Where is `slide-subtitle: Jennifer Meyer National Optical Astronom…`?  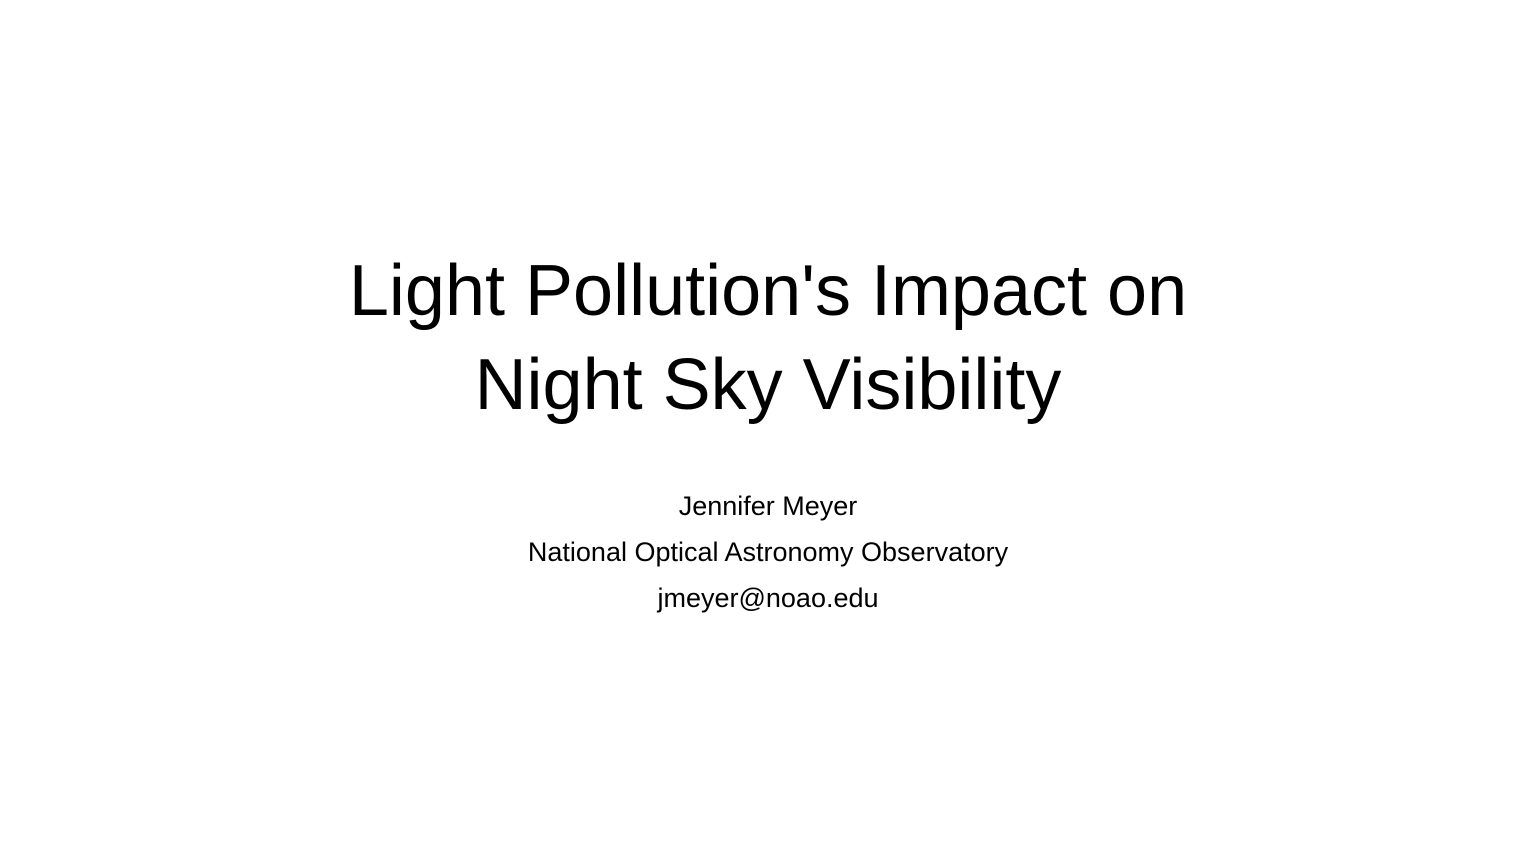 slide-subtitle: Jennifer Meyer National Optical Astronom… is located at coordinates (768, 552).